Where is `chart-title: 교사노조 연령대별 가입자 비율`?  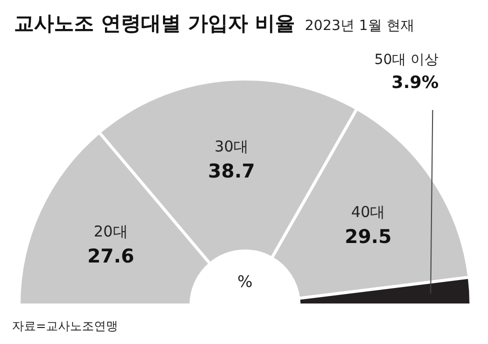 chart-title: 교사노조 연령대별 가입자 비율 is located at coordinates (154, 23).